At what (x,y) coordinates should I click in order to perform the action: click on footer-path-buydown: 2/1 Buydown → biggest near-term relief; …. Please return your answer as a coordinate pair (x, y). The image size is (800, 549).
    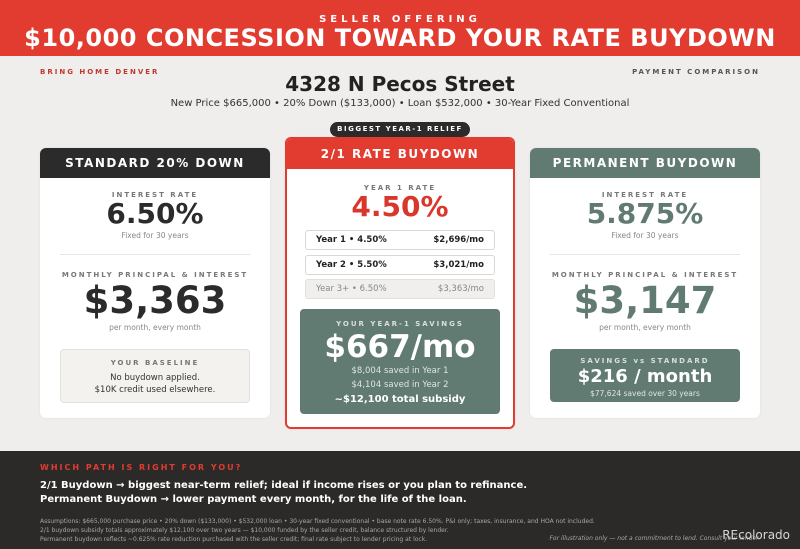
    Looking at the image, I should click on (284, 485).